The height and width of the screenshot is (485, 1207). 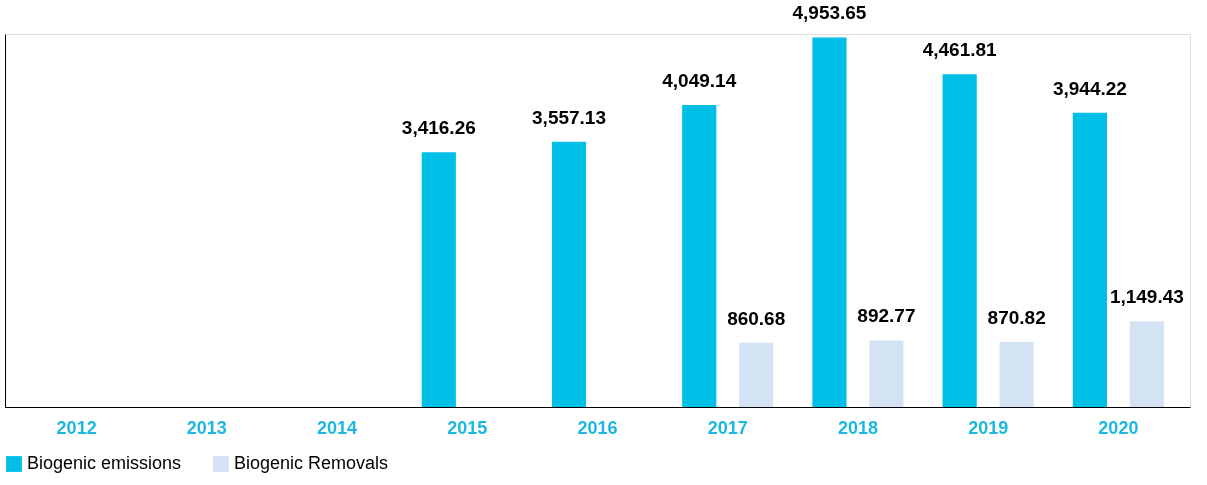 I want to click on data-label: 3,944.22, so click(x=1089, y=88).